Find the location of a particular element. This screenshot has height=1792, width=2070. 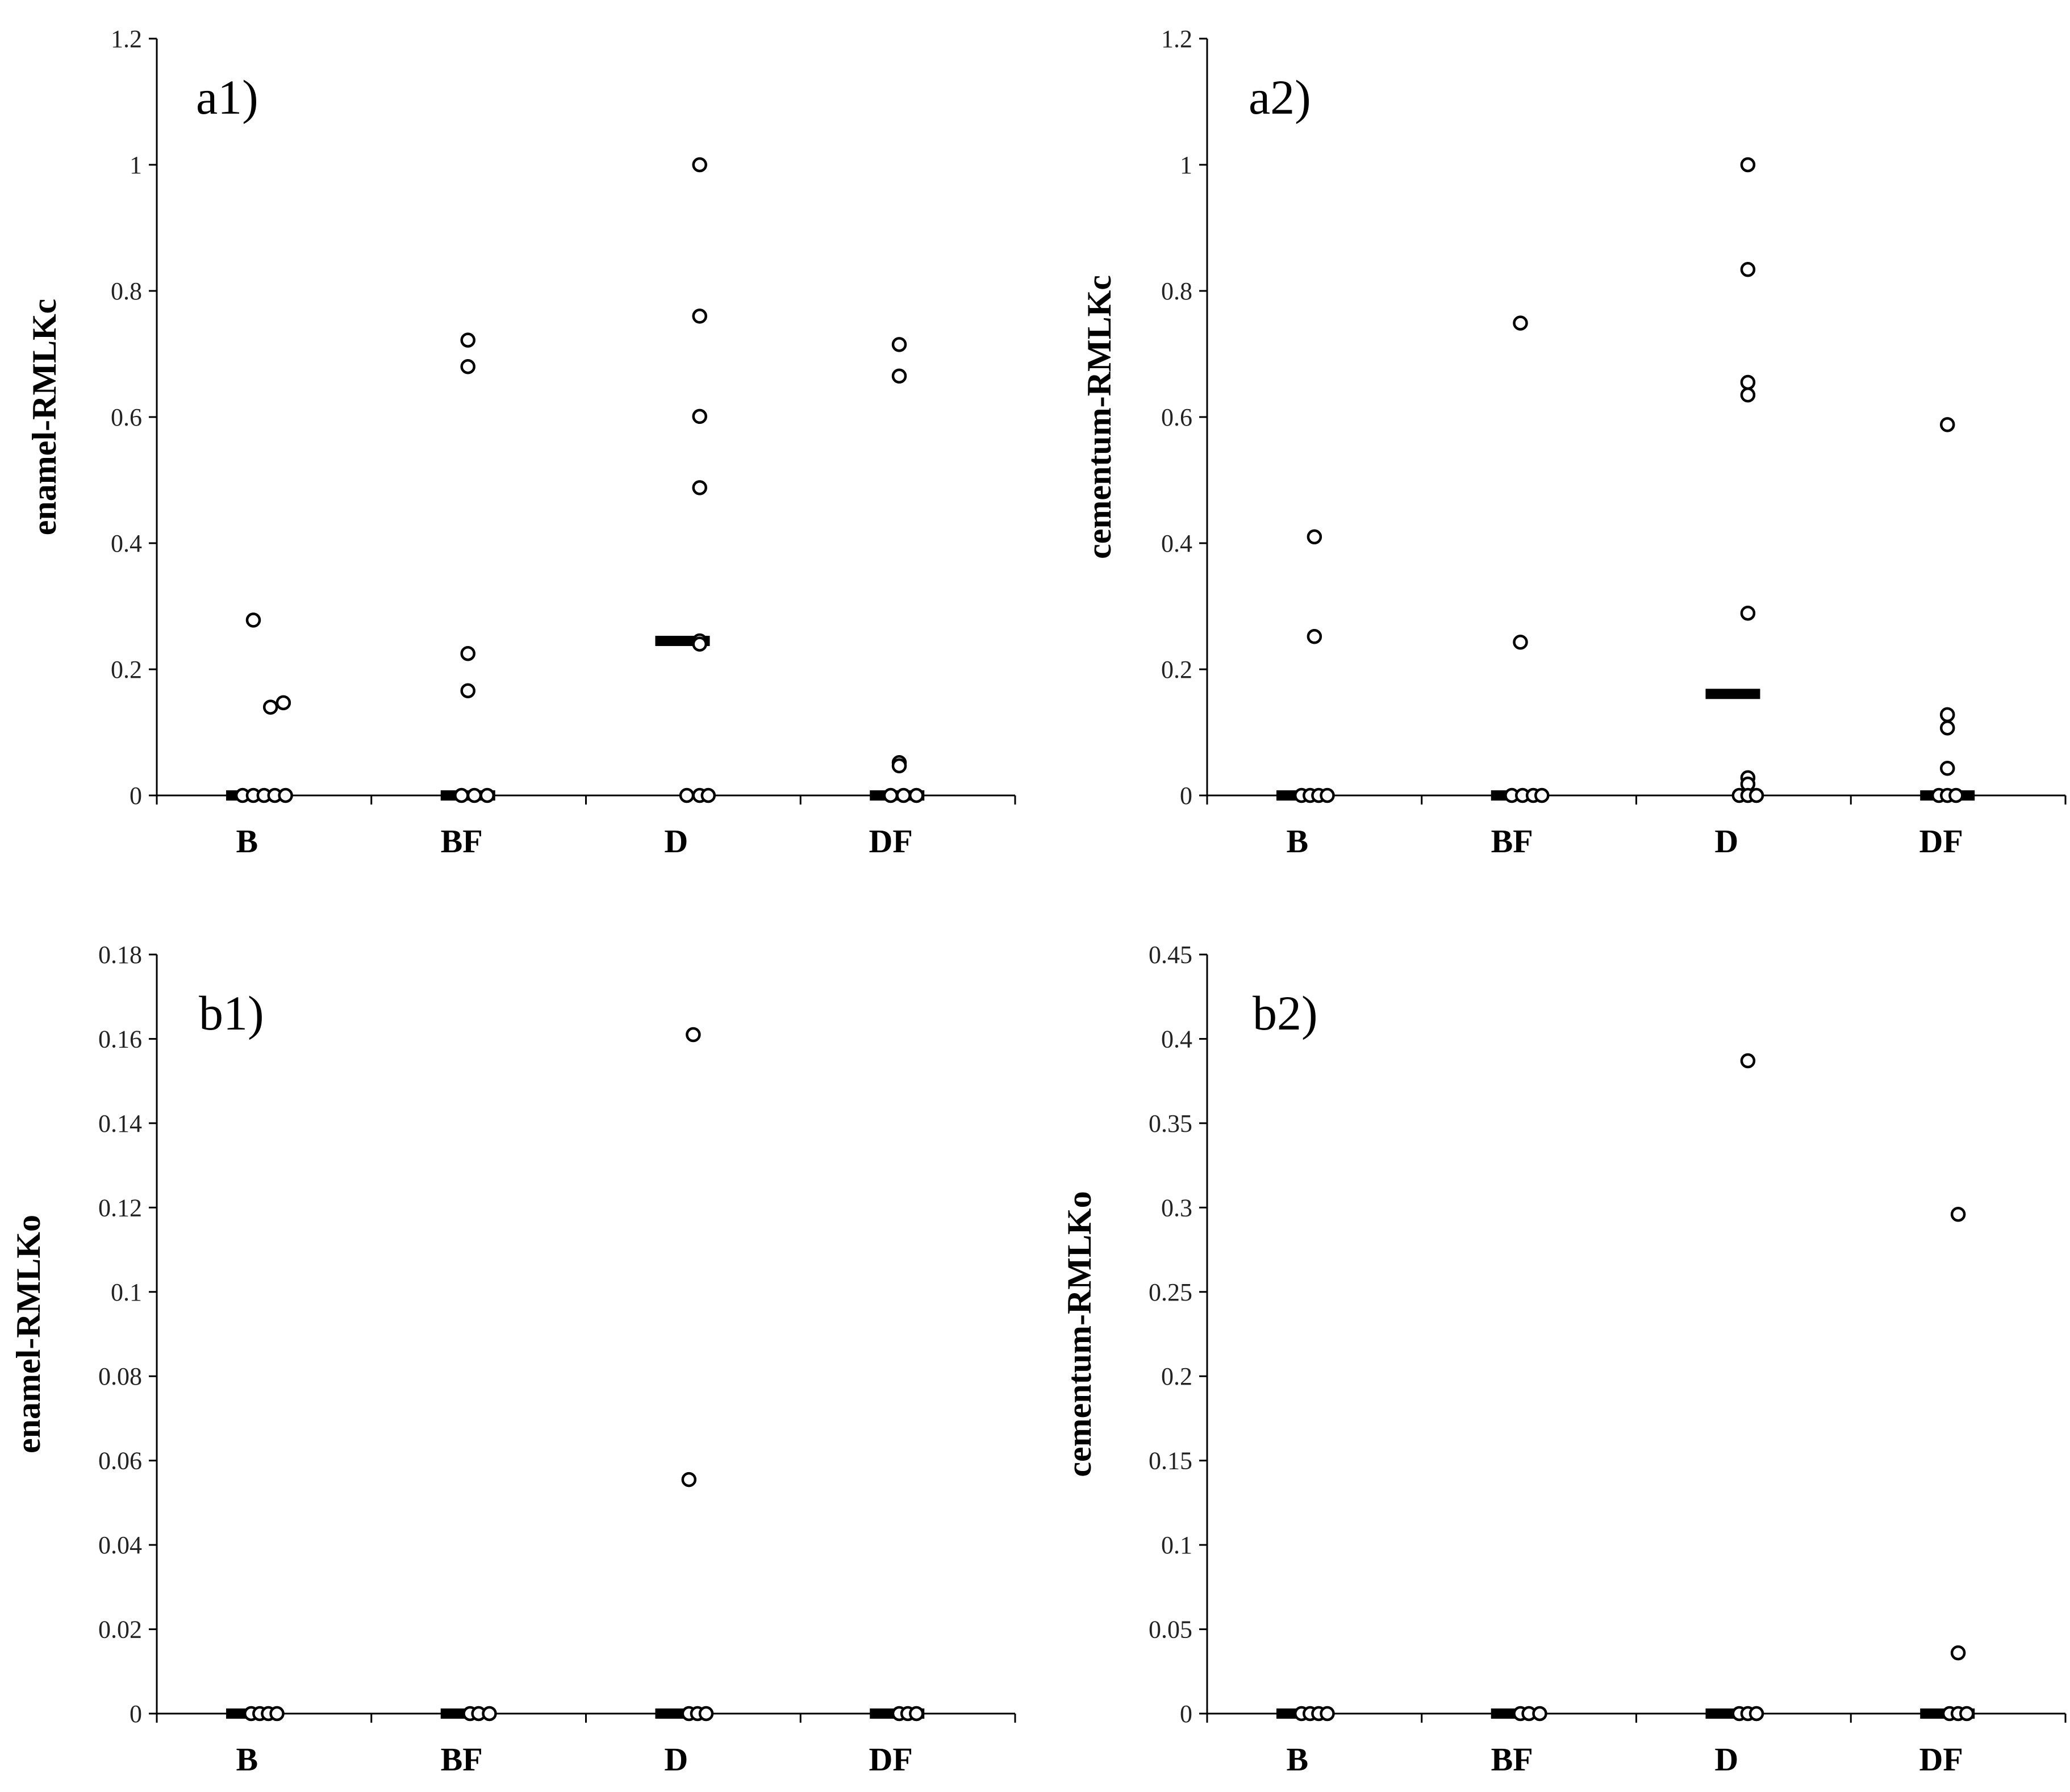

y-tick-label: 0.12 is located at coordinates (120, 1208).